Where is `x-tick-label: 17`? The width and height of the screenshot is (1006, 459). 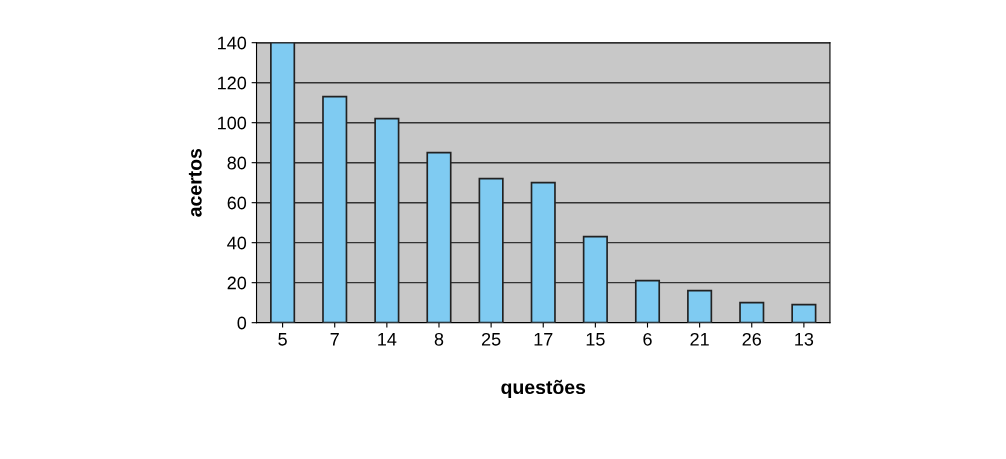 x-tick-label: 17 is located at coordinates (543, 339).